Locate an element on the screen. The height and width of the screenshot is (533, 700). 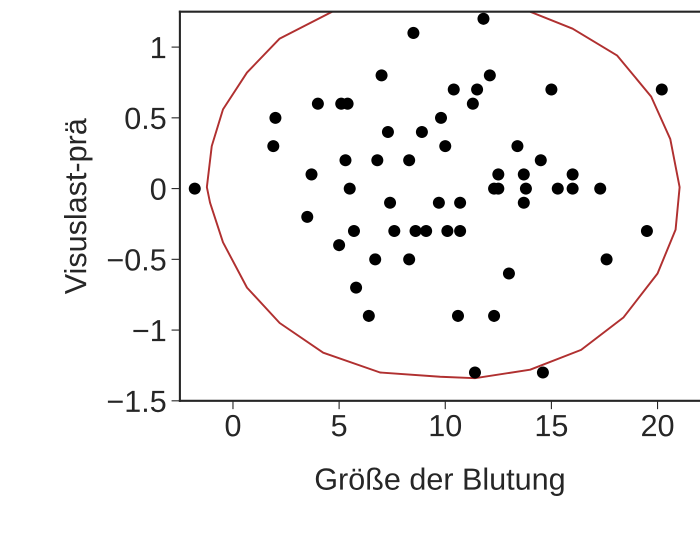
x-axis-title: Größe der Blutung is located at coordinates (440, 481).